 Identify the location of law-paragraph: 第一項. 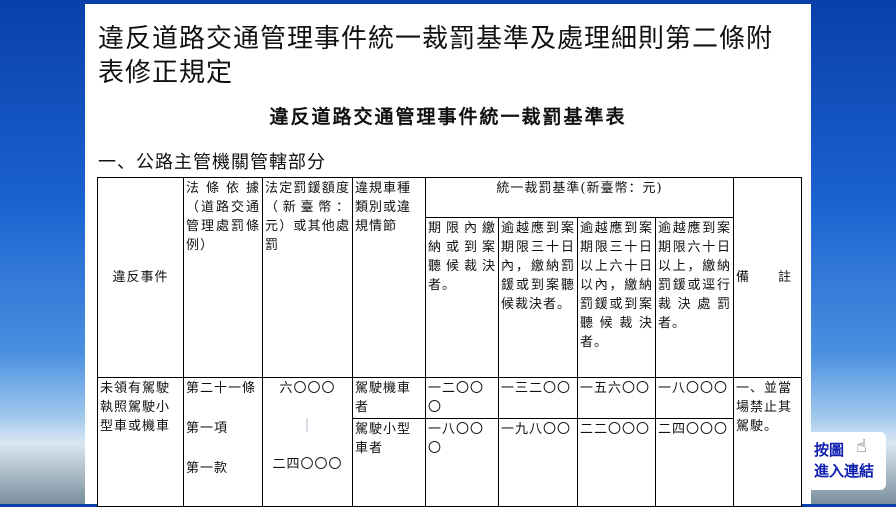
(207, 428).